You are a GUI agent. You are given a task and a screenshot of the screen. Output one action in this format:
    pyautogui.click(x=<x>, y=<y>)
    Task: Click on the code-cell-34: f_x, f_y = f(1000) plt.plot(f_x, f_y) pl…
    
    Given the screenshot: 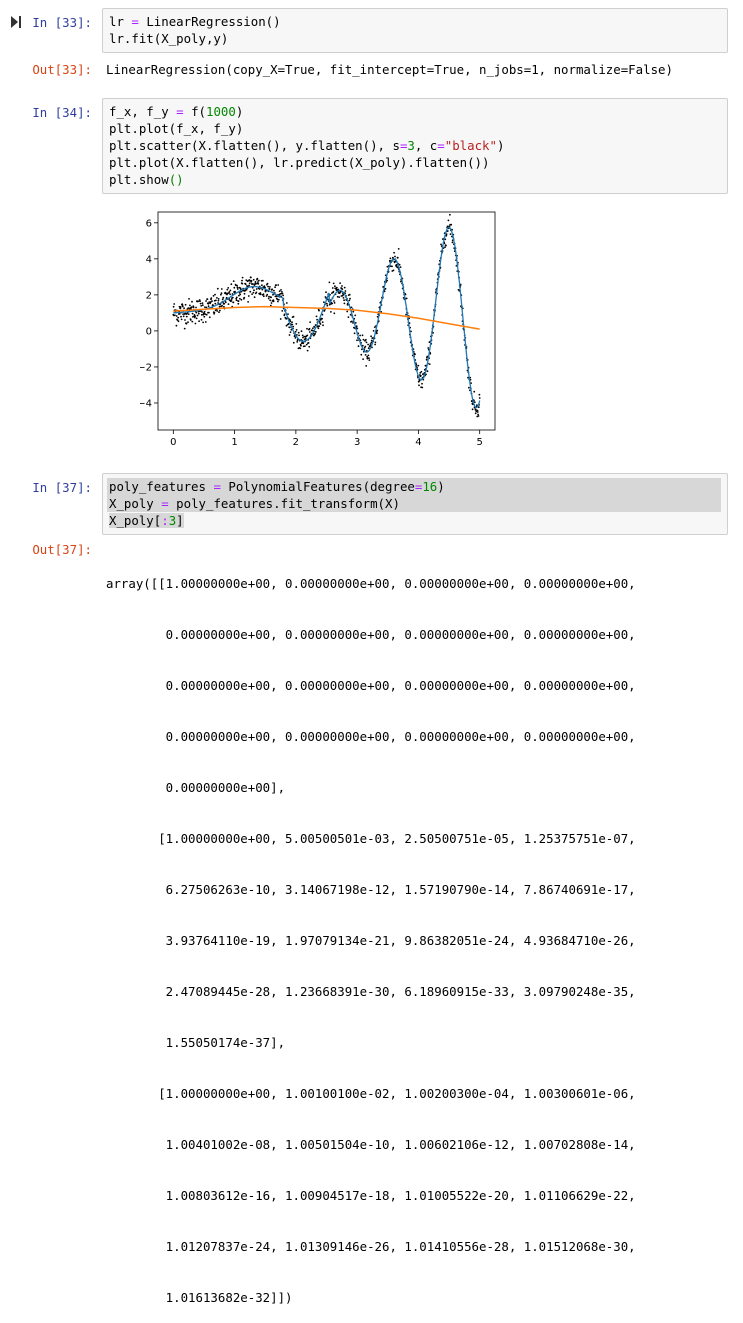 What is the action you would take?
    pyautogui.click(x=415, y=146)
    